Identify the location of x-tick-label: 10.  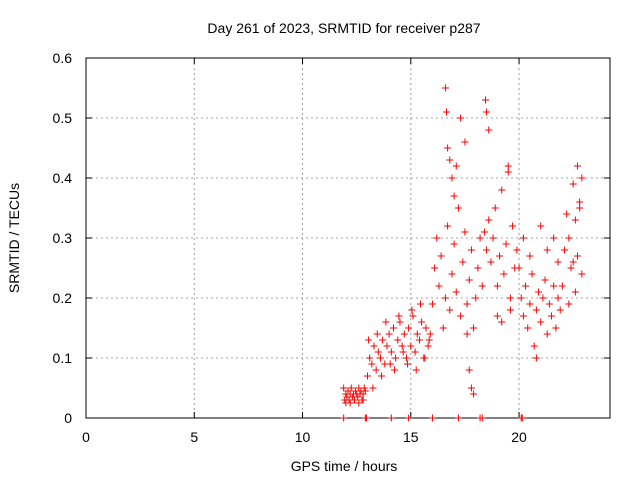
(303, 437).